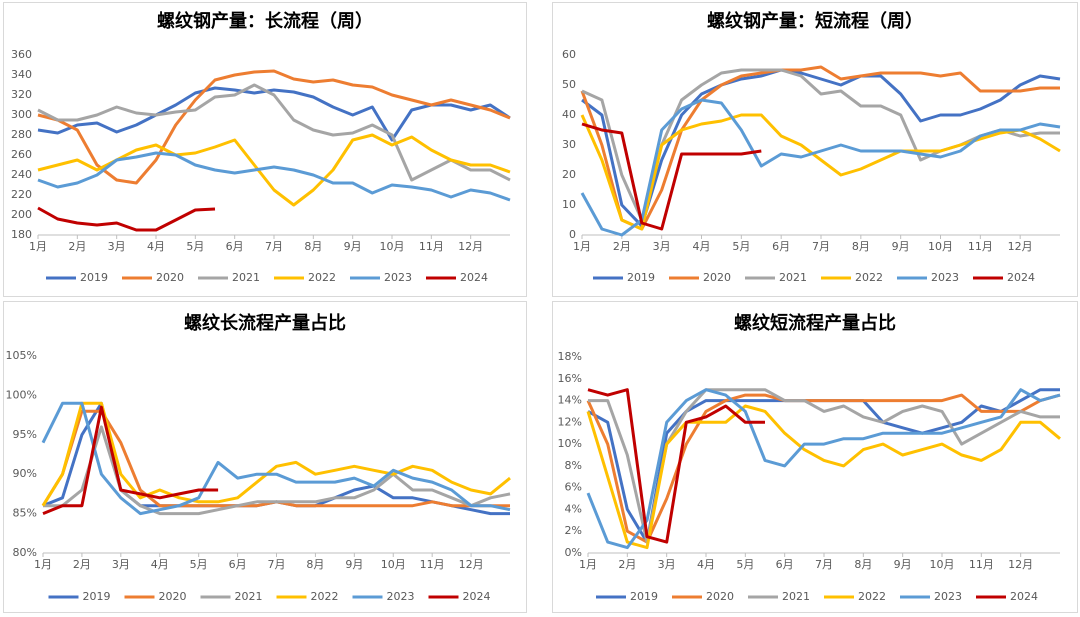  I want to click on y-tick-label: 280, so click(21, 134).